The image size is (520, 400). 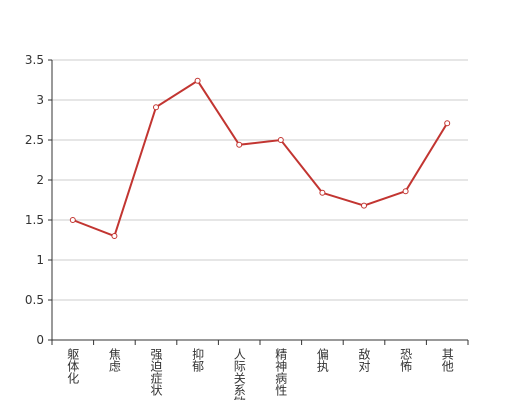 What do you see at coordinates (34, 220) in the screenshot?
I see `y-tick-label: 1.5` at bounding box center [34, 220].